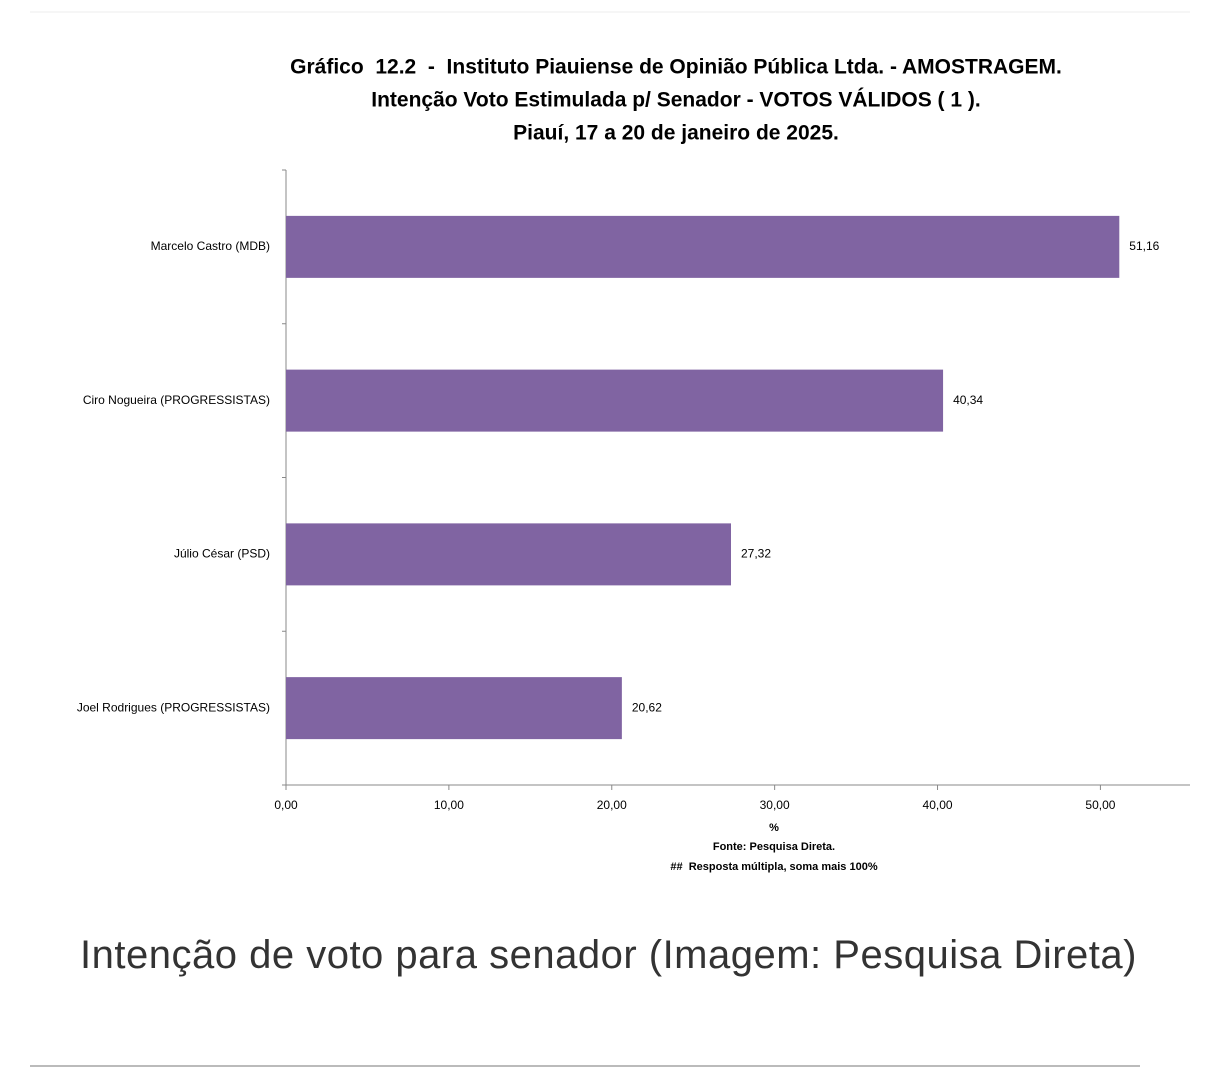 Image resolution: width=1217 pixels, height=1070 pixels. Describe the element at coordinates (756, 554) in the screenshot. I see `value-label: 27,32` at that location.